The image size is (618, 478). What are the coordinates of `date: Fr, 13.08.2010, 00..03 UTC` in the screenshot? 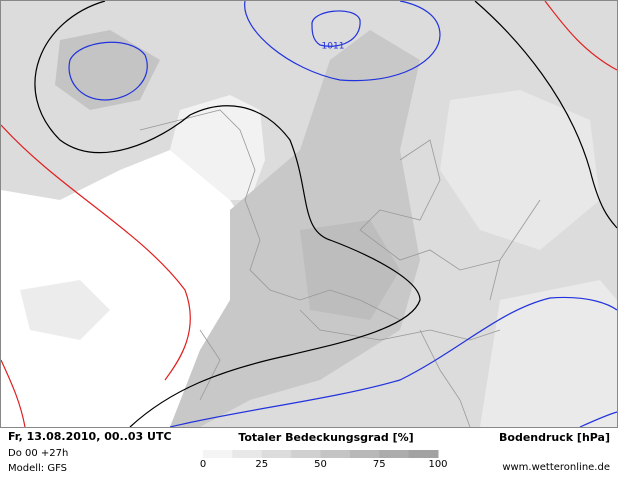 It's located at (90, 436).